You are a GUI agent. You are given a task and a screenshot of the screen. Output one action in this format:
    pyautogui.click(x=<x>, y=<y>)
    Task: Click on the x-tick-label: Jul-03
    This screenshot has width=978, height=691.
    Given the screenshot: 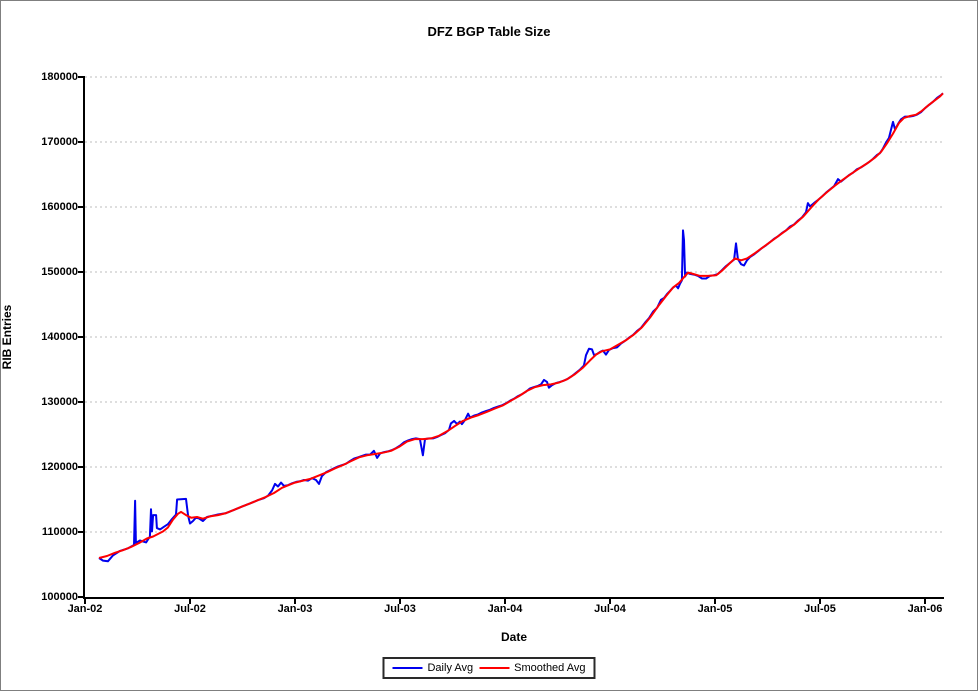 What is the action you would take?
    pyautogui.click(x=400, y=609)
    